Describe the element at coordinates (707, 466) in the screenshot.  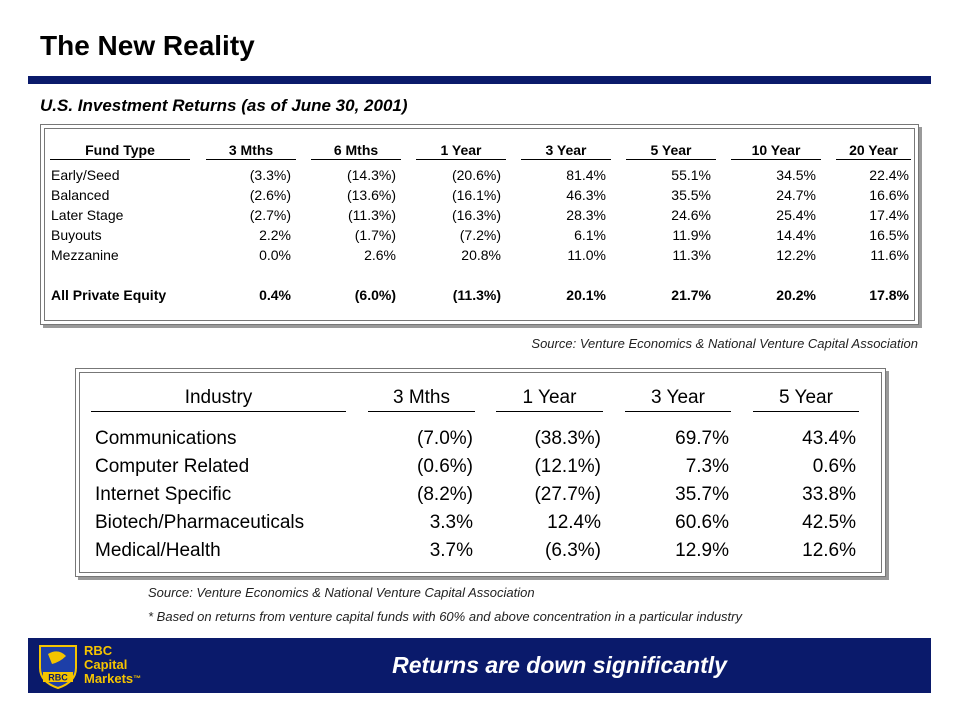
I see `industry-cell: 7.3%` at that location.